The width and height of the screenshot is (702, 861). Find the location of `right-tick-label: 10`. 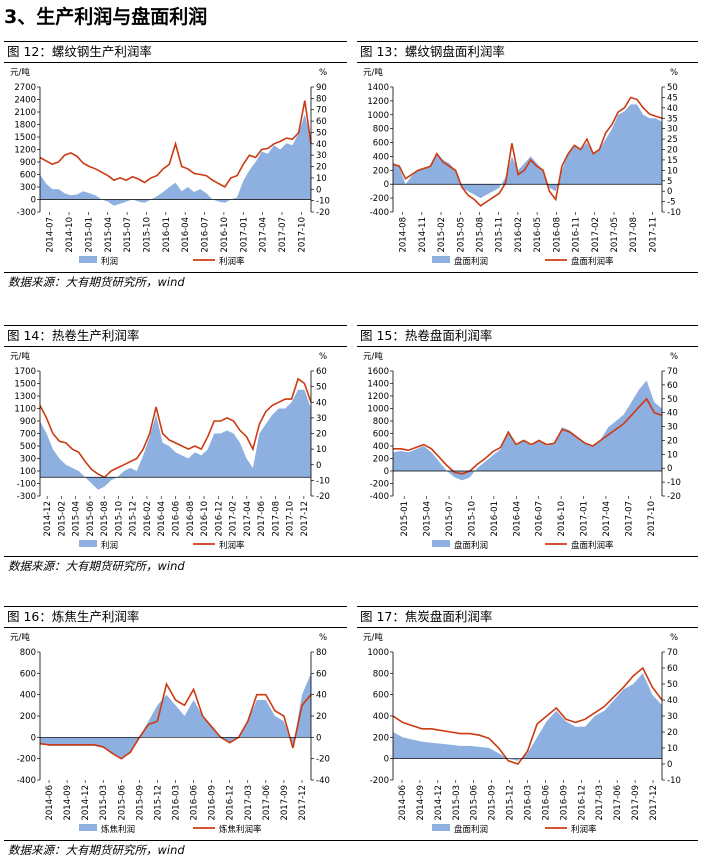

right-tick-label: 10 is located at coordinates (672, 455).